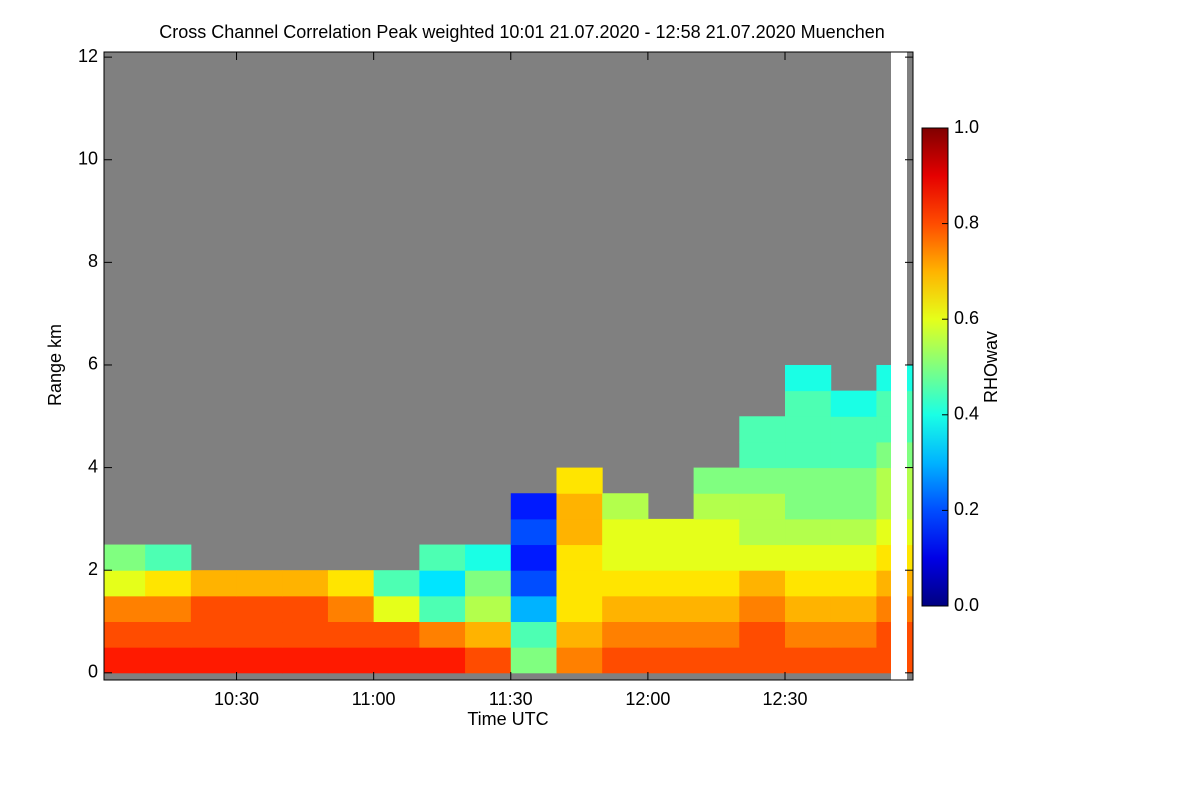 This screenshot has width=1200, height=800. What do you see at coordinates (966, 222) in the screenshot?
I see `colorbar-tick-label: 0.8` at bounding box center [966, 222].